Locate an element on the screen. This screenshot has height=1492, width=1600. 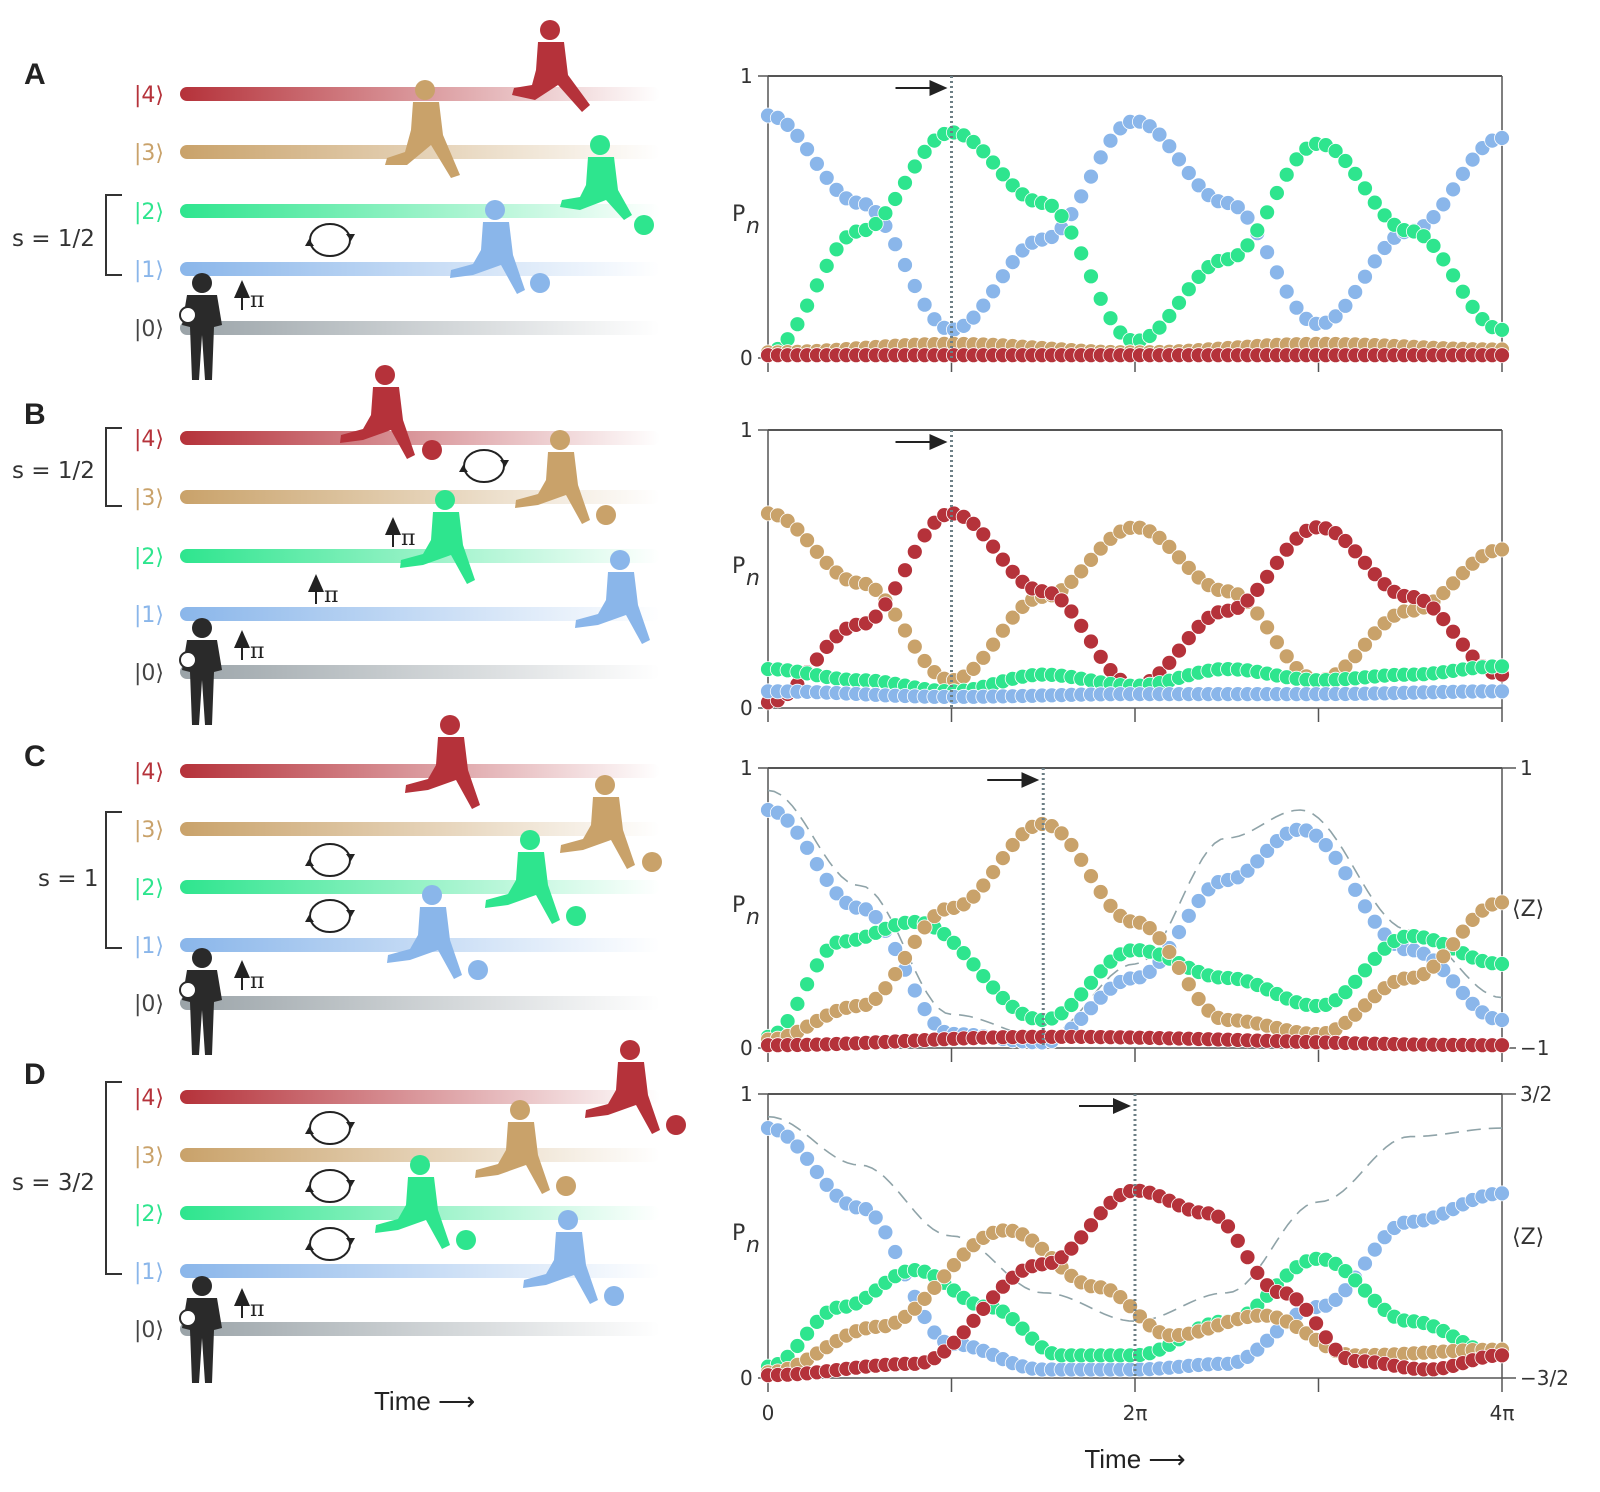
right-tick-label: 1 is located at coordinates (1526, 768).